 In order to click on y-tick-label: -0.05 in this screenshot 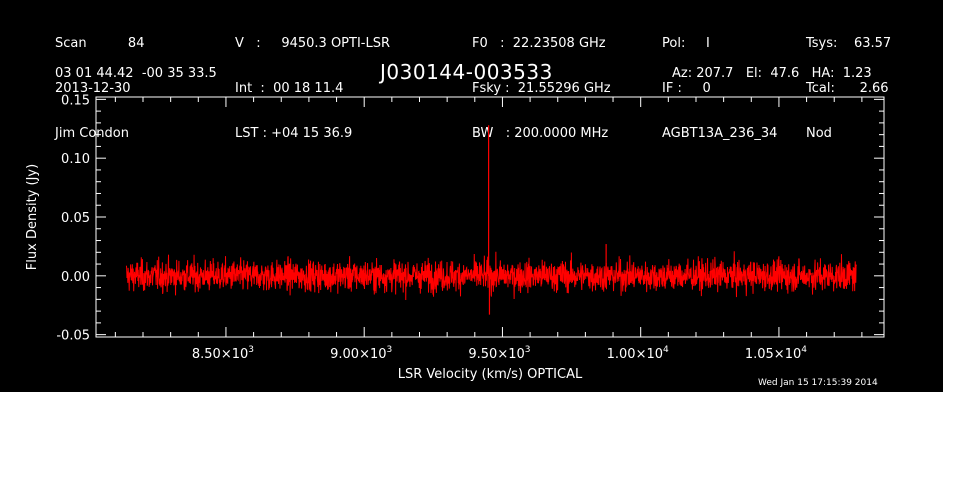, I will do `click(73, 336)`.